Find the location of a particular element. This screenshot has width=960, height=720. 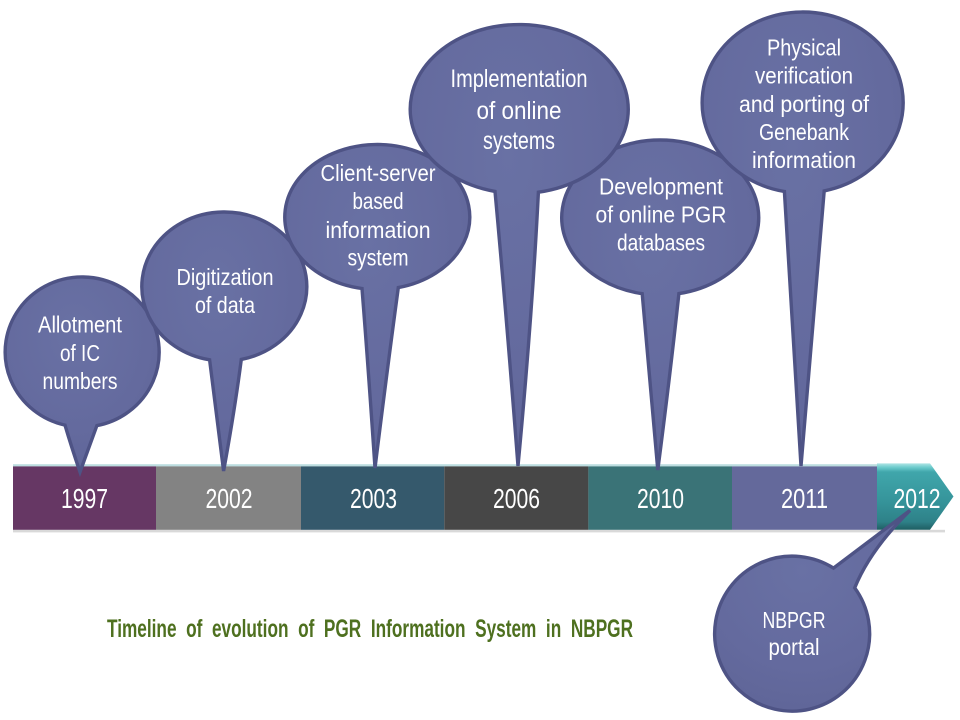

svg-text: 2003 is located at coordinates (373, 498).